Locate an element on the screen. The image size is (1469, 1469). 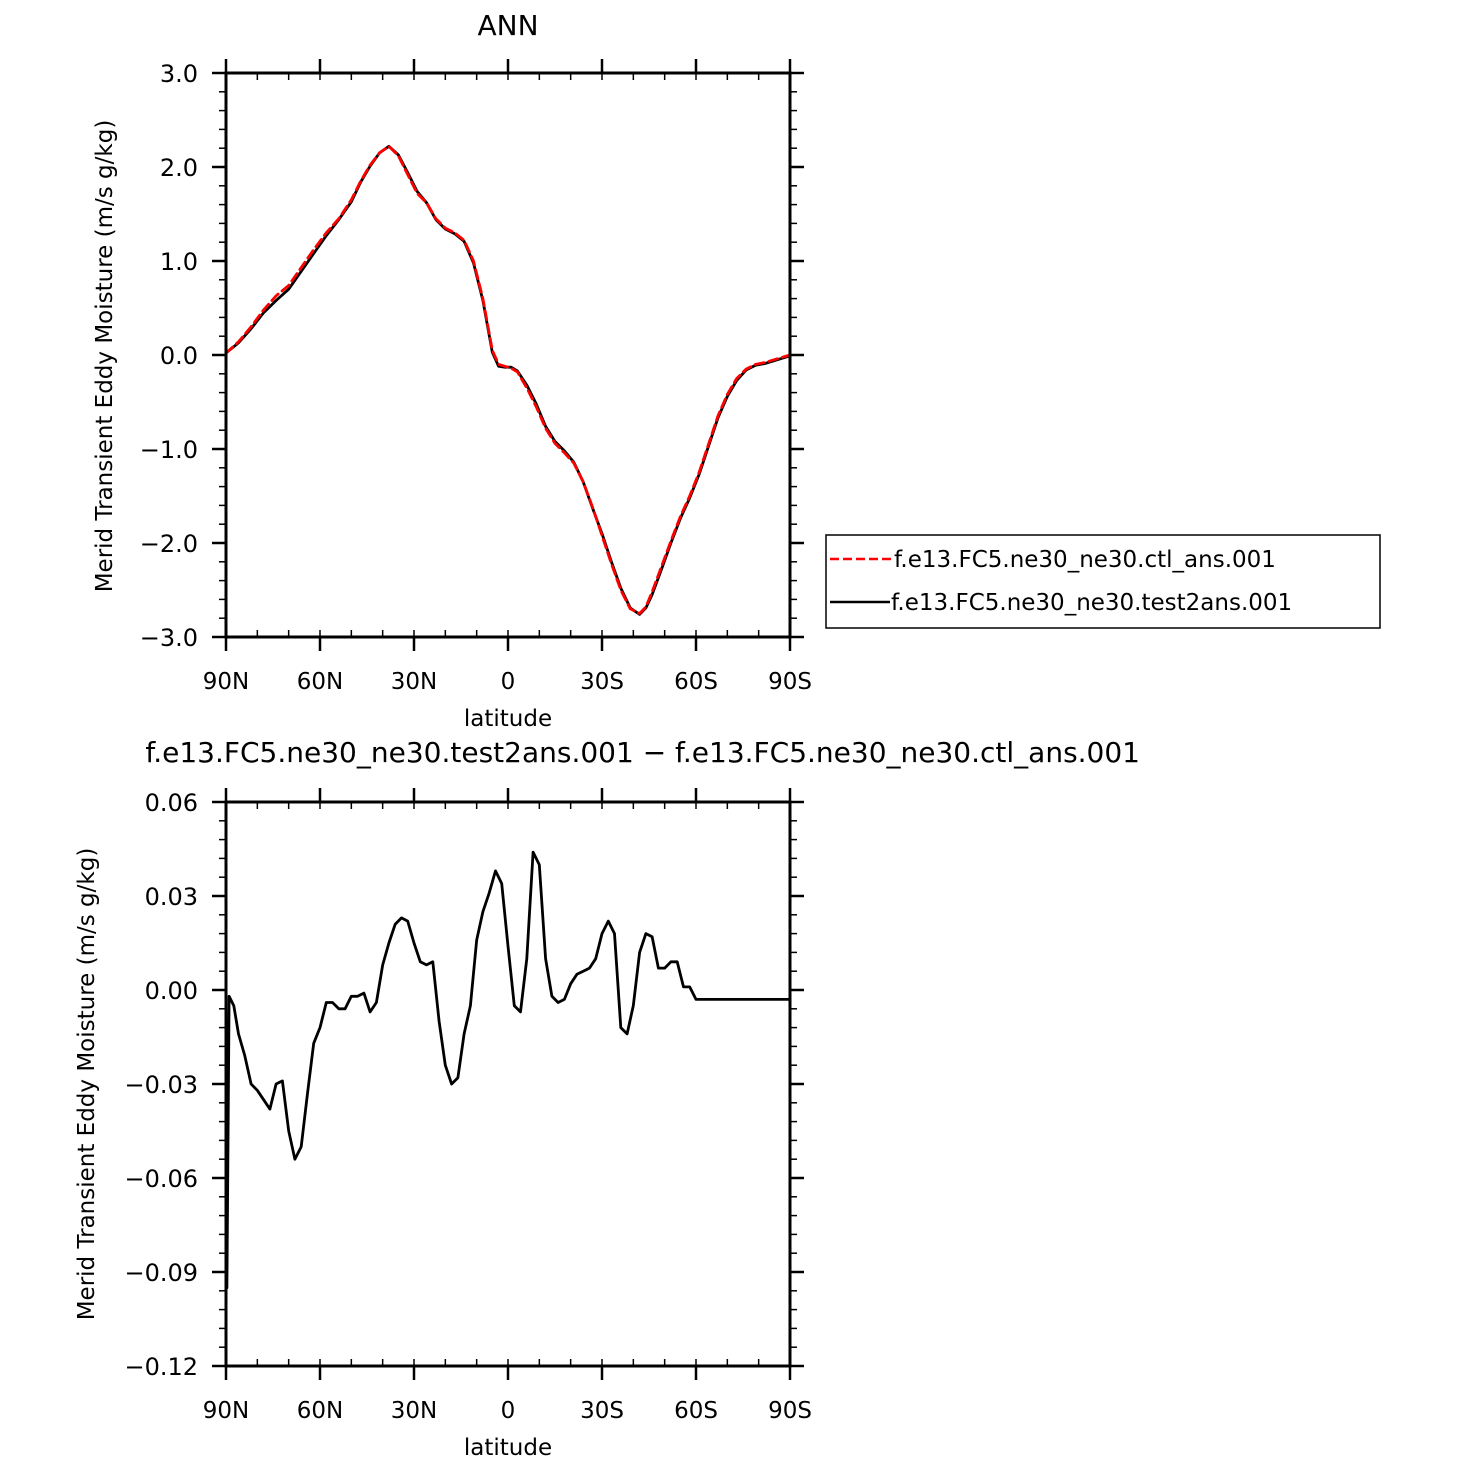
y-tick-label: 0.06 is located at coordinates (171, 803).